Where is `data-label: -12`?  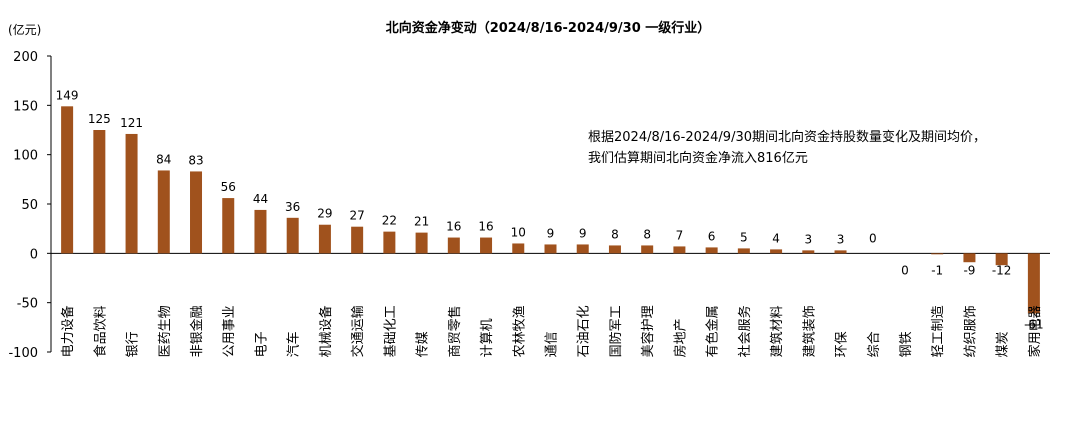 data-label: -12 is located at coordinates (1002, 270).